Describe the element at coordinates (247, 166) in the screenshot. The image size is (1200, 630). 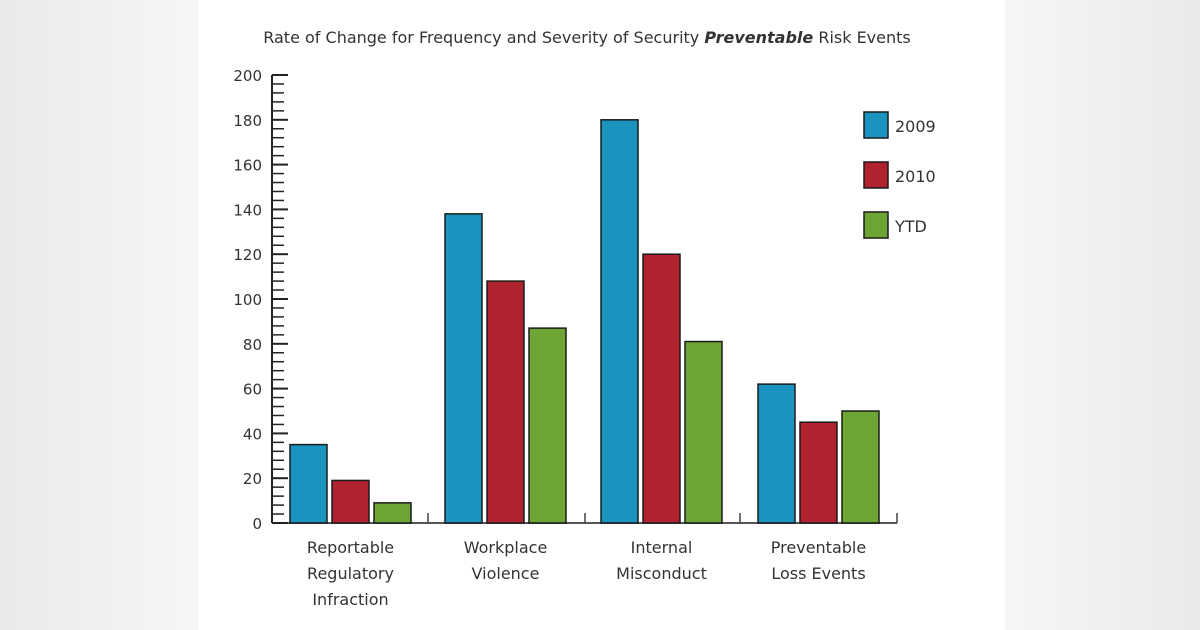
I see `y-tick-label: 160` at that location.